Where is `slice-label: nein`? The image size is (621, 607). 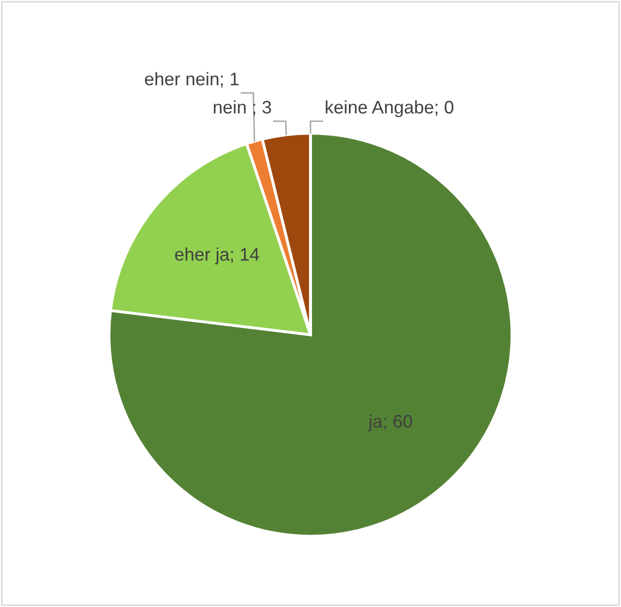
slice-label: nein is located at coordinates (230, 107).